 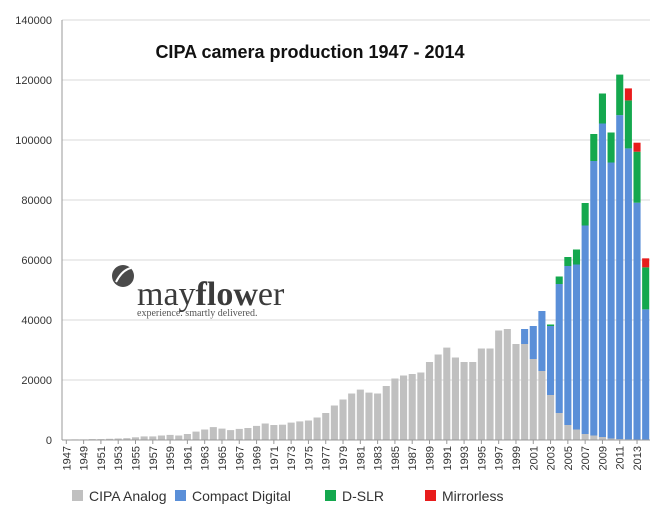 What do you see at coordinates (379, 458) in the screenshot?
I see `x-tick-label: 1983` at bounding box center [379, 458].